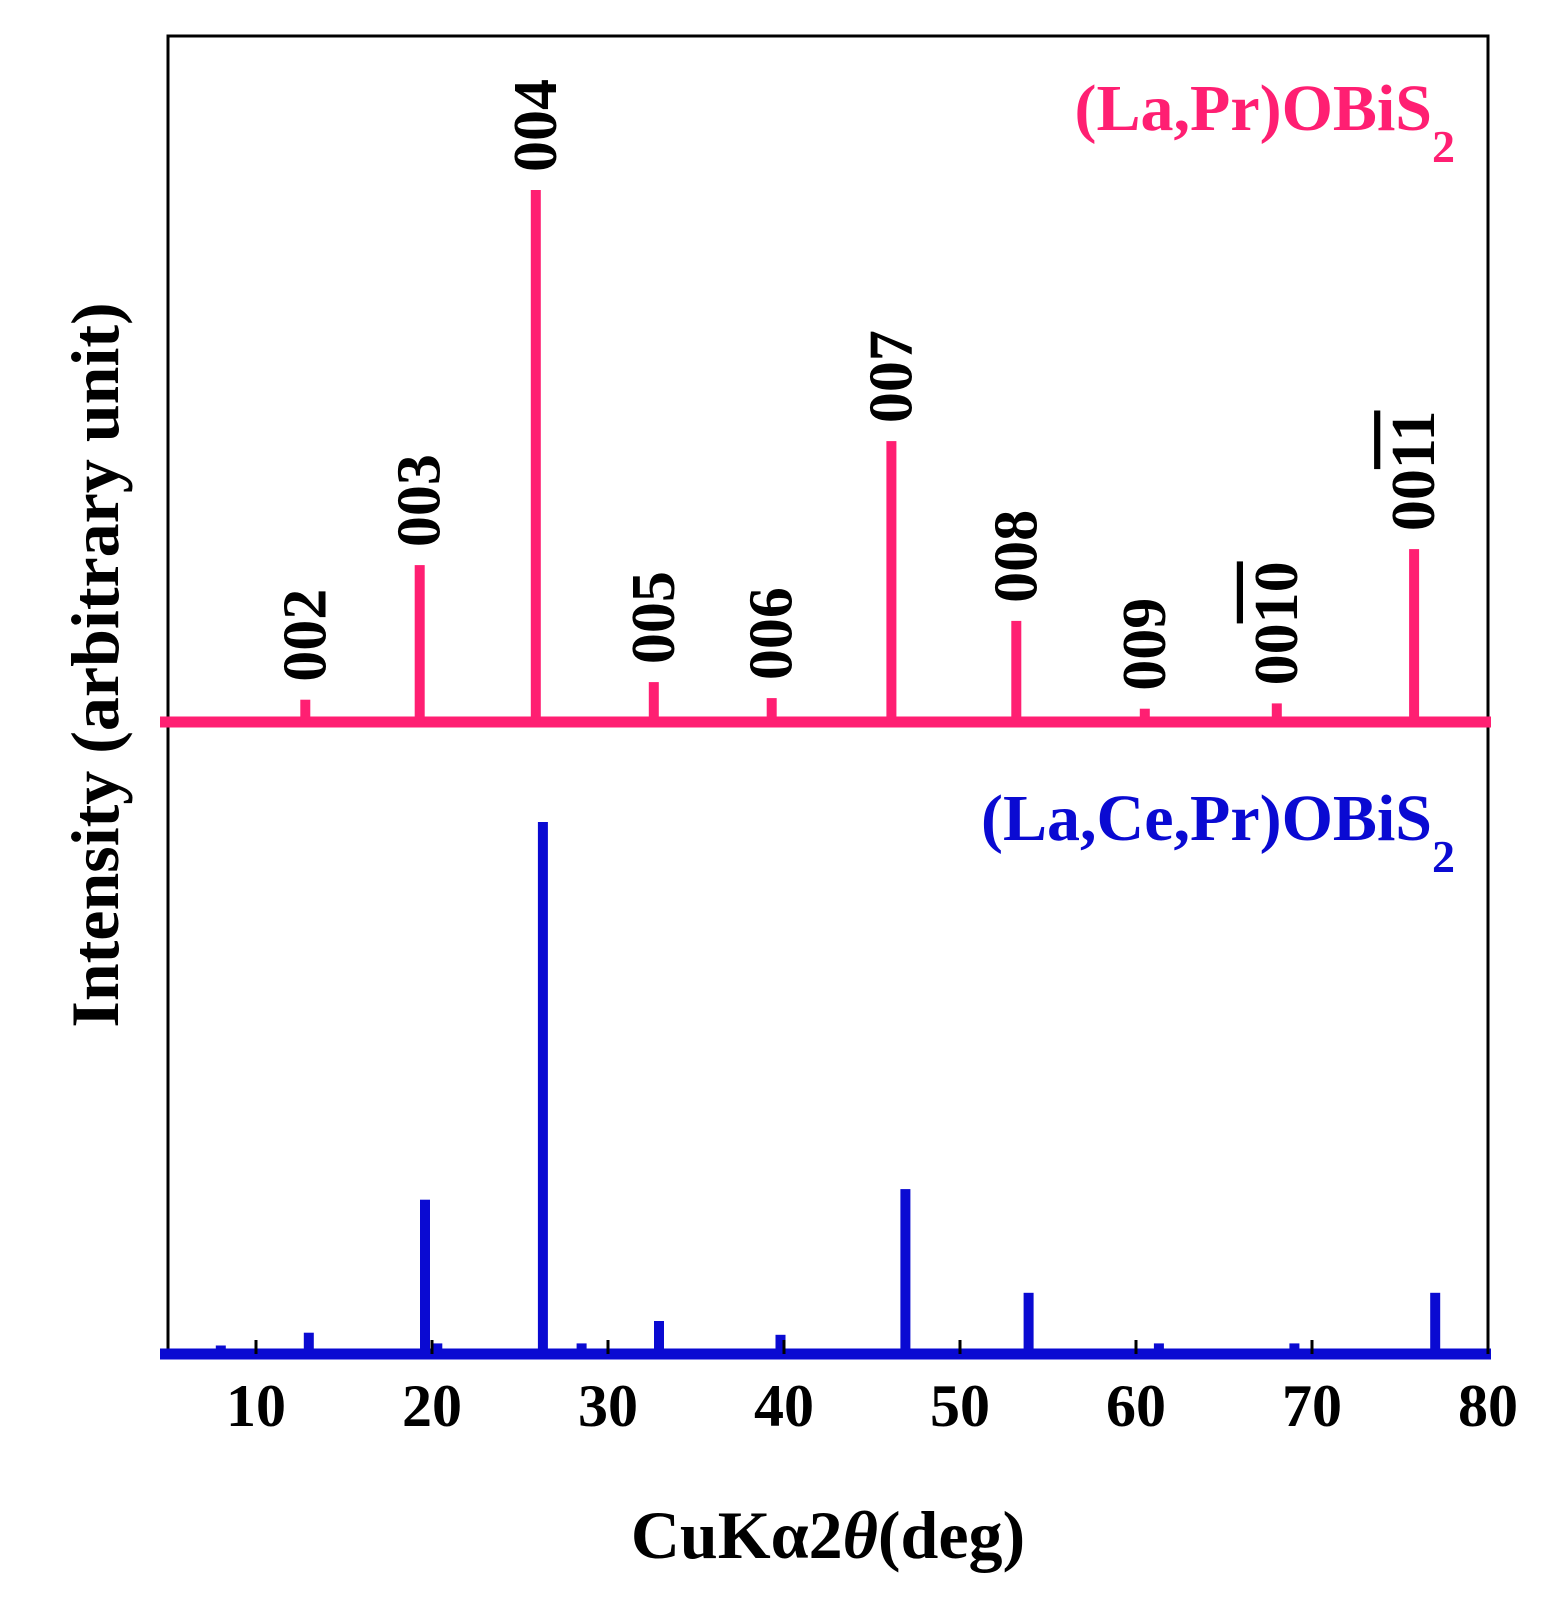 This screenshot has height=1599, width=1557. What do you see at coordinates (1488, 1406) in the screenshot?
I see `x-tick-label-7: 80` at bounding box center [1488, 1406].